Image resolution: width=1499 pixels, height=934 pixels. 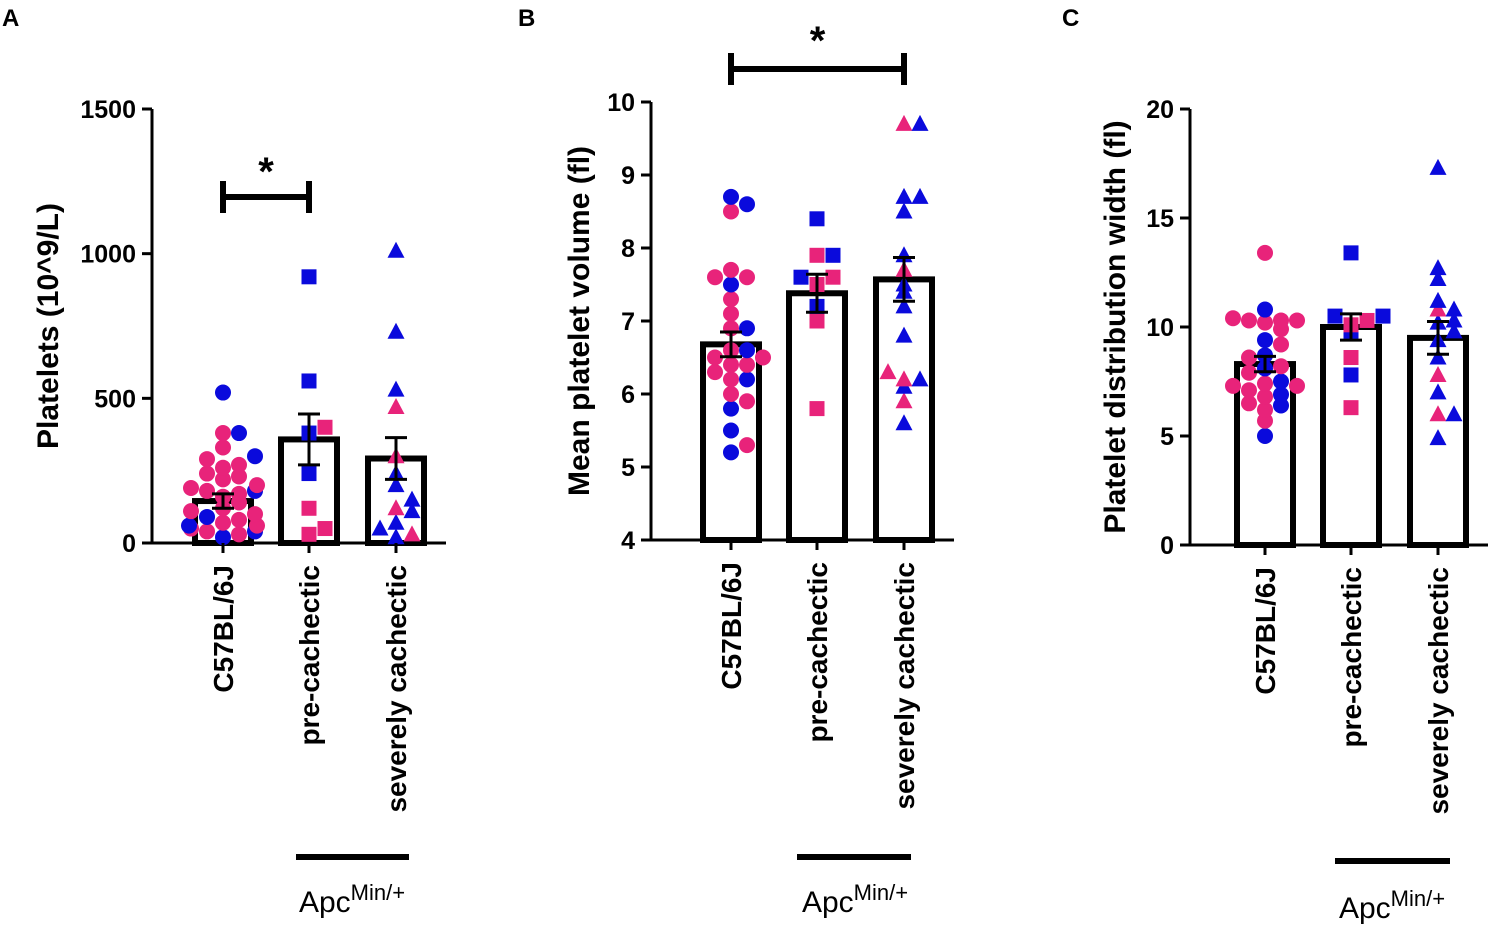 I want to click on y-tick-label: 8, so click(x=628, y=249).